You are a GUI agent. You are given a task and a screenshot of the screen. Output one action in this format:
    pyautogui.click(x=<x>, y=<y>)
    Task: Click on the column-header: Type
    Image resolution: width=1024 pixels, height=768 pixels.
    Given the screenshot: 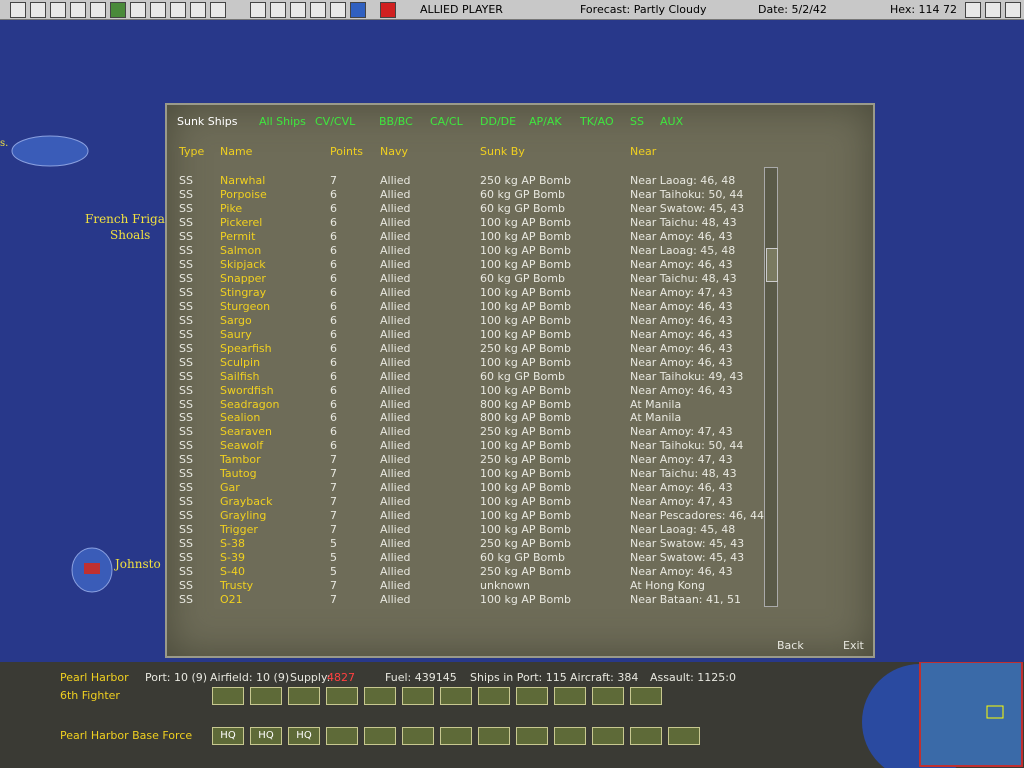 What is the action you would take?
    pyautogui.click(x=192, y=151)
    